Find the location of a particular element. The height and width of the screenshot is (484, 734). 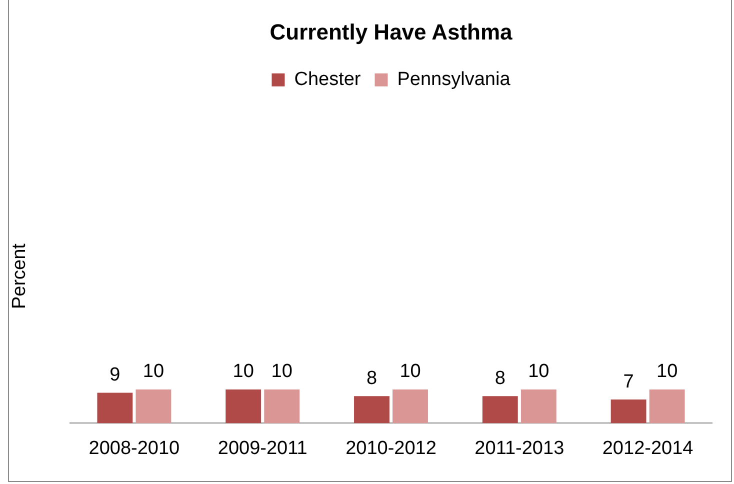

data-label: 9 is located at coordinates (115, 375).